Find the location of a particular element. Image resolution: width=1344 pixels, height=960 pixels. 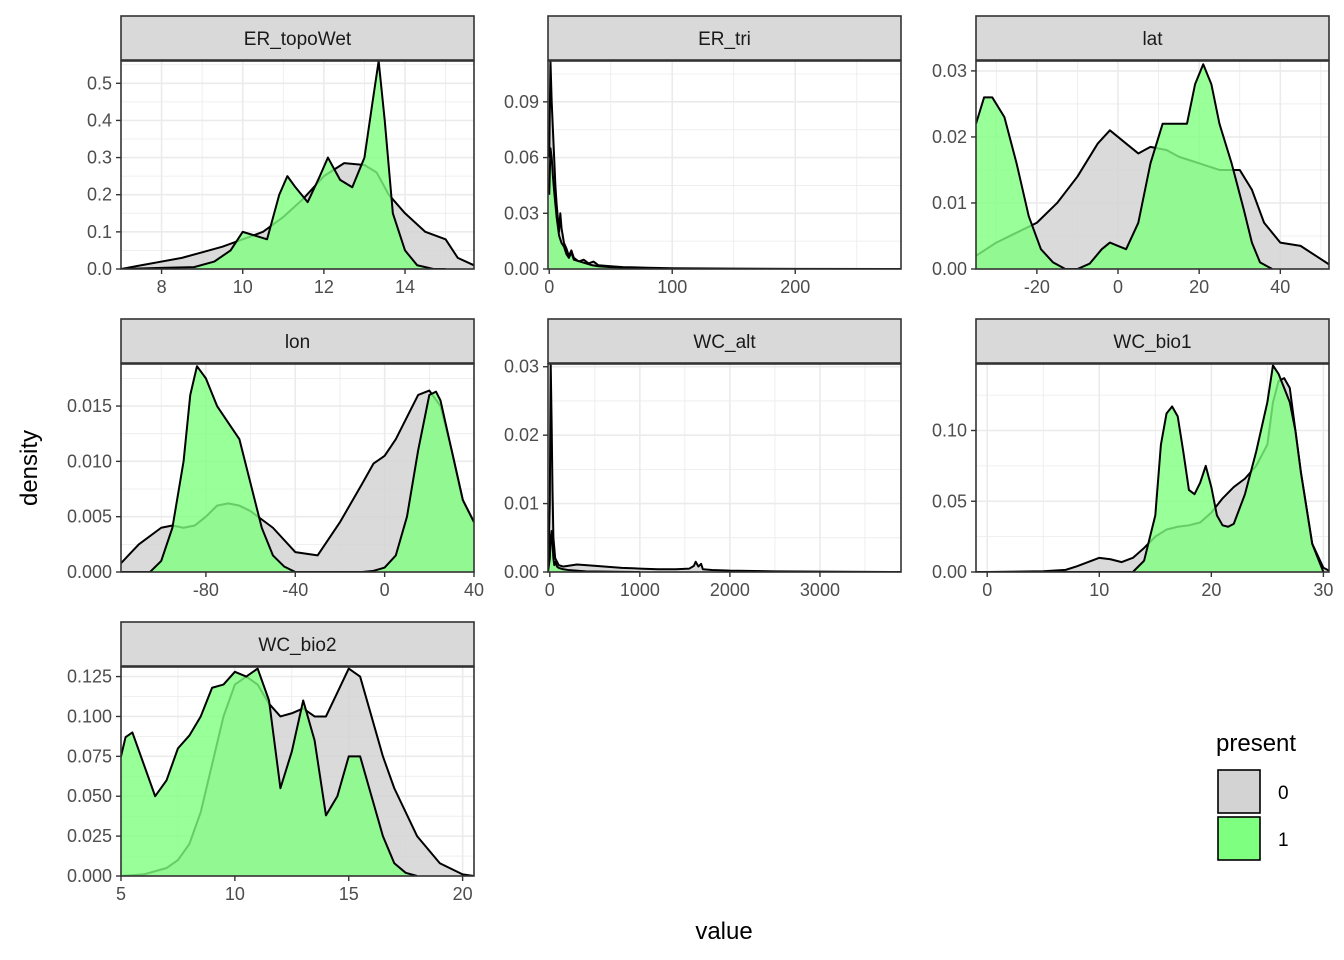

x-tick-label: -40 is located at coordinates (295, 590).